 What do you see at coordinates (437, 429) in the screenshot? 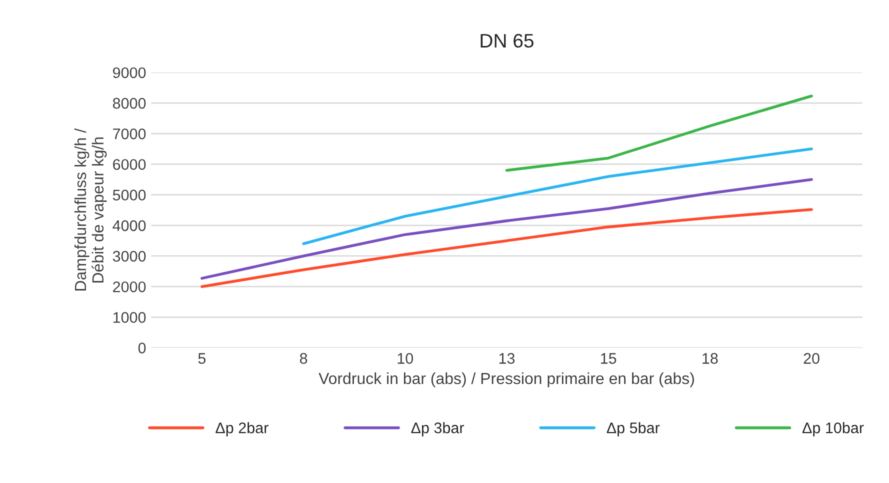
I see `legend-label: Δp 3bar` at bounding box center [437, 429].